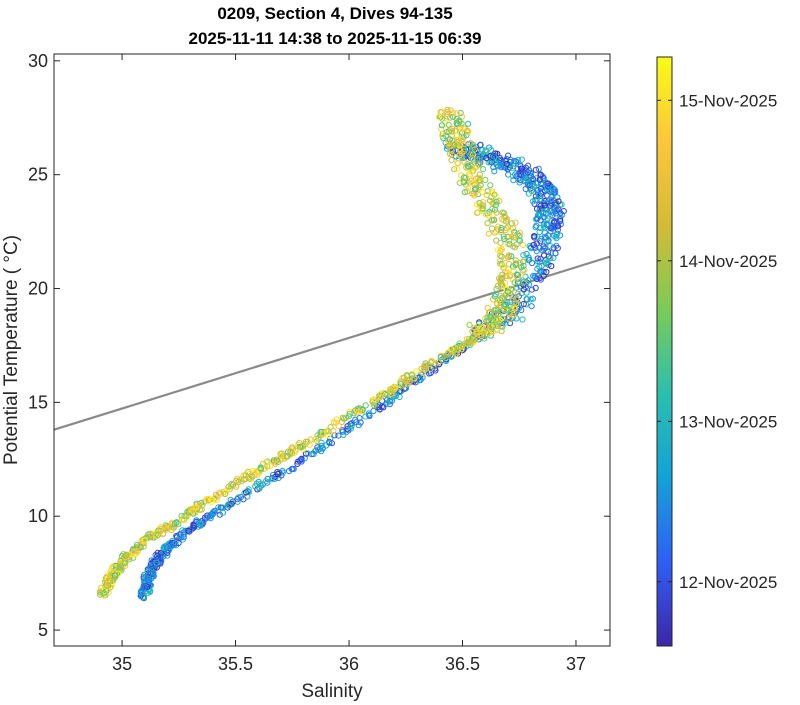 The width and height of the screenshot is (800, 705). I want to click on y-tick-label: 20, so click(38, 289).